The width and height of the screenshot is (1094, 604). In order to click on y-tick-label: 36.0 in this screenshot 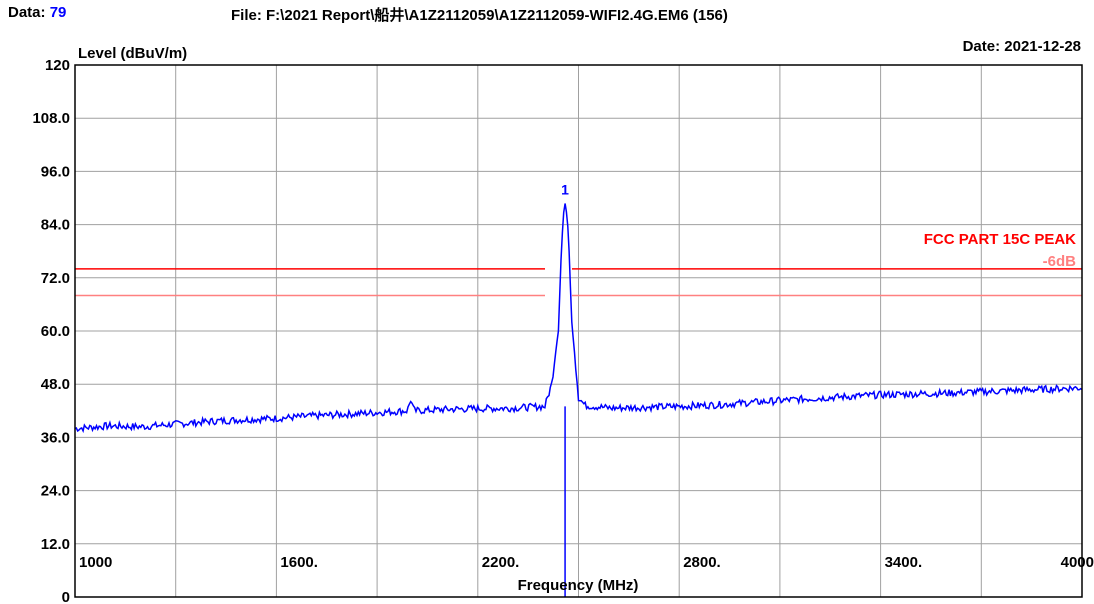, I will do `click(55, 437)`.